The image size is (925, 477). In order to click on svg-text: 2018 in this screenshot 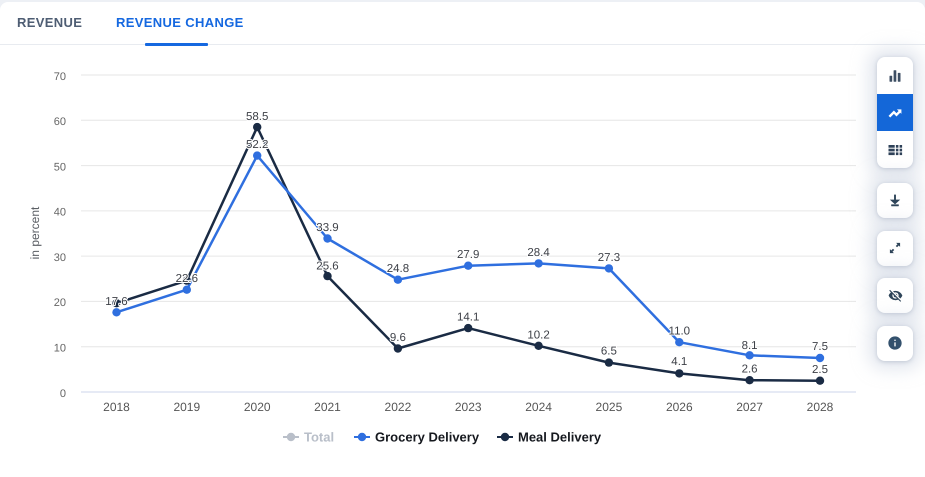, I will do `click(116, 407)`.